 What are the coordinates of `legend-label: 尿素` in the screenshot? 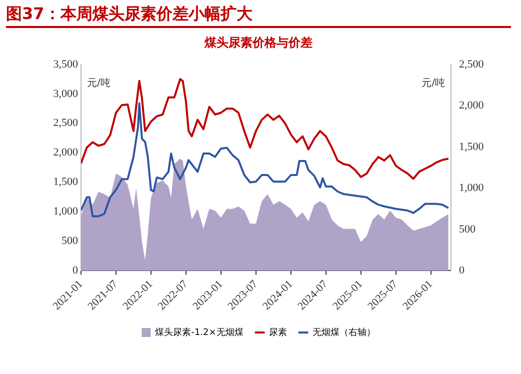 It's located at (277, 332).